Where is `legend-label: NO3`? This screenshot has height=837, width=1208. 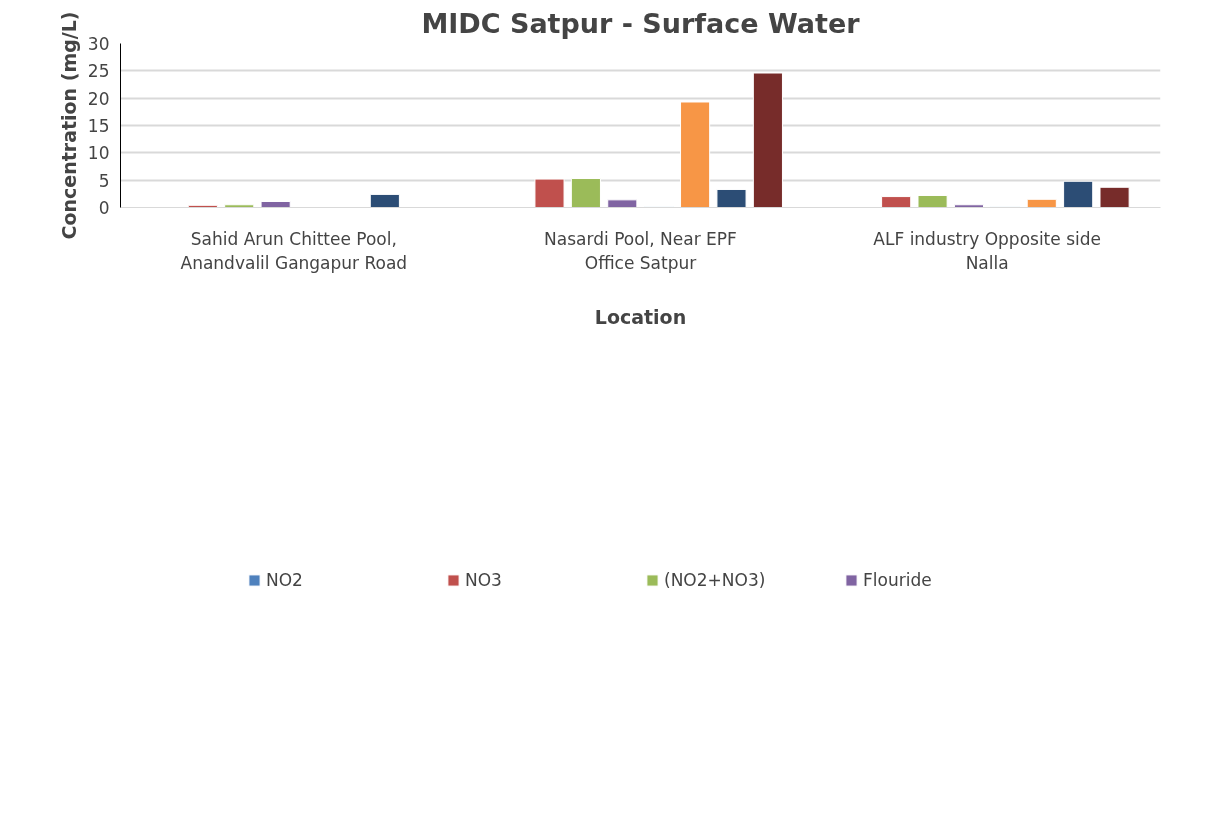 legend-label: NO3 is located at coordinates (484, 580).